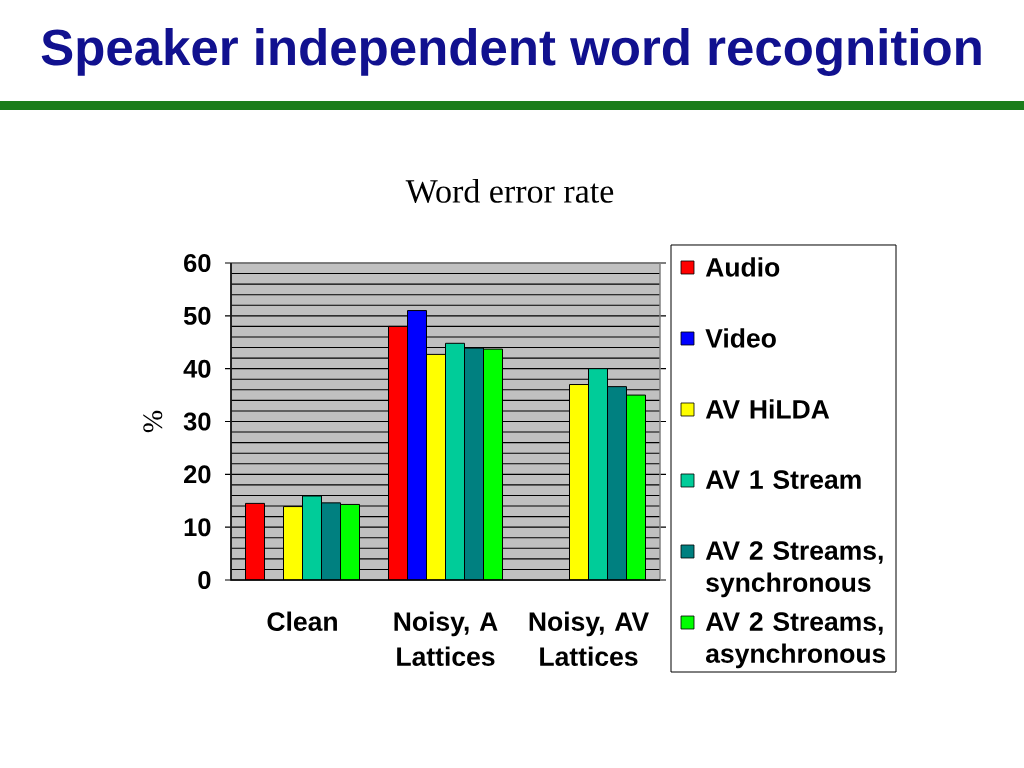 The image size is (1024, 768). Describe the element at coordinates (794, 569) in the screenshot. I see `legend-label: AV 2 Streams, synchronous` at that location.